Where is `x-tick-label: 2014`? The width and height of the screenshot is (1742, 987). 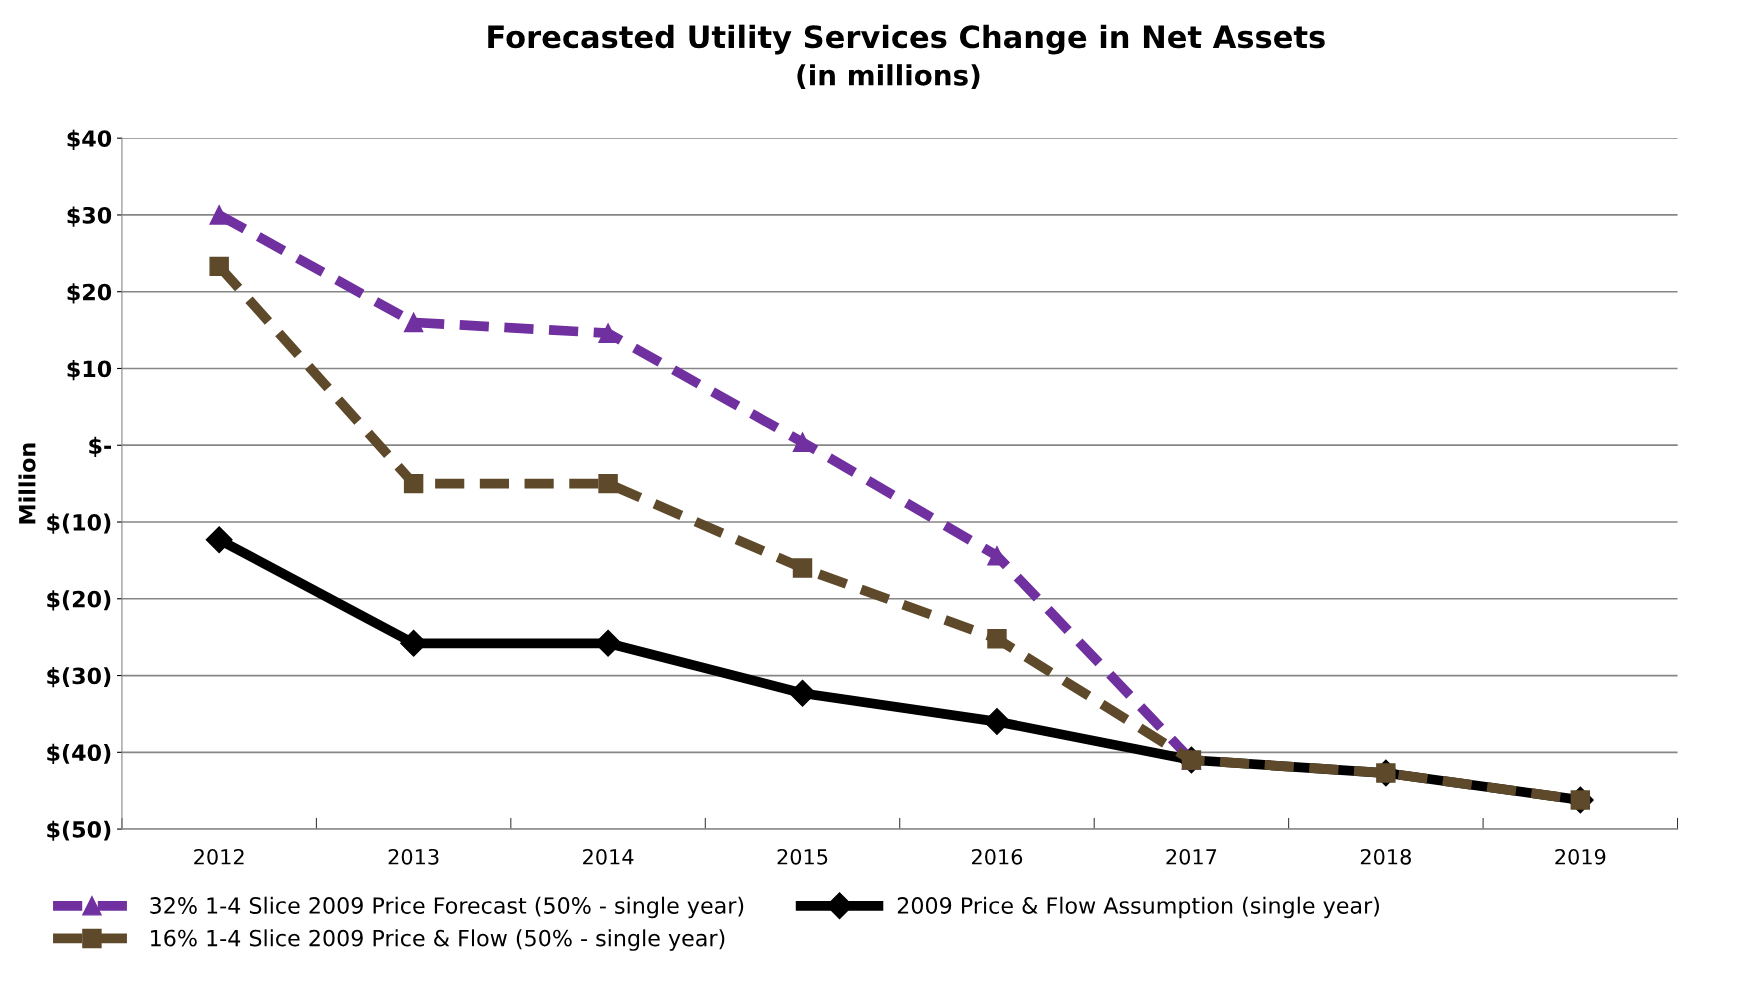 x-tick-label: 2014 is located at coordinates (608, 856).